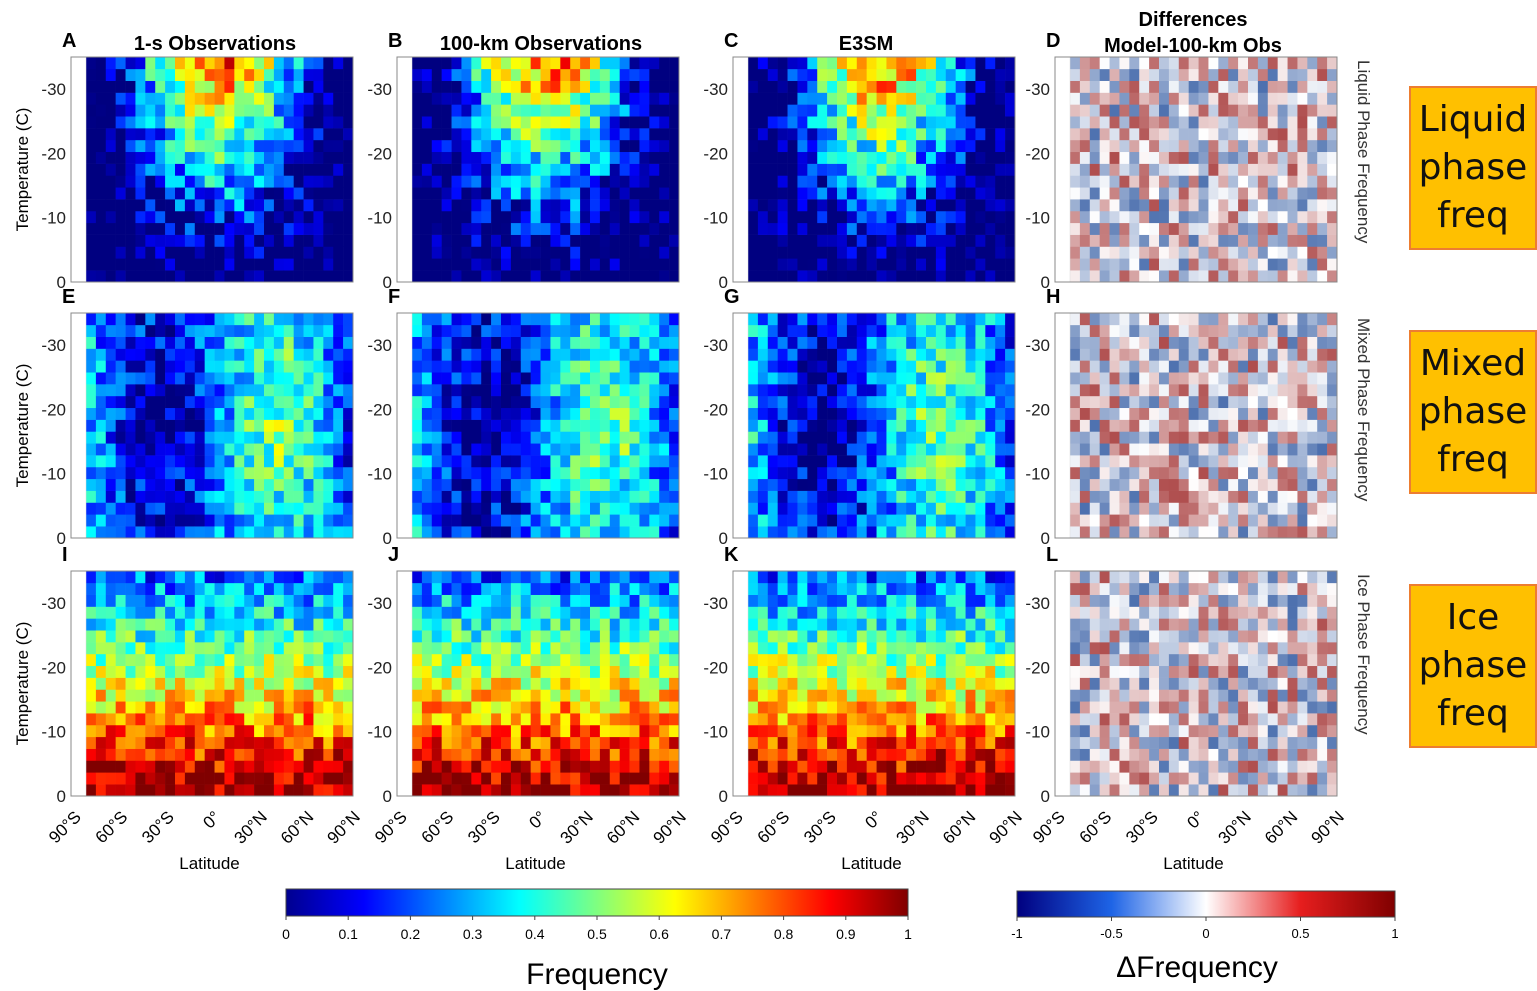 The width and height of the screenshot is (1537, 991). I want to click on y-tick-label: -30, so click(379, 345).